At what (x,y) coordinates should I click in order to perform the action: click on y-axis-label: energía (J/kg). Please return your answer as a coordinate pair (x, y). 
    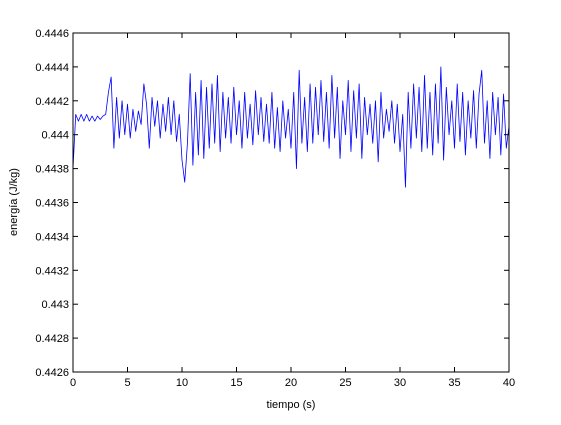
    Looking at the image, I should click on (14, 202).